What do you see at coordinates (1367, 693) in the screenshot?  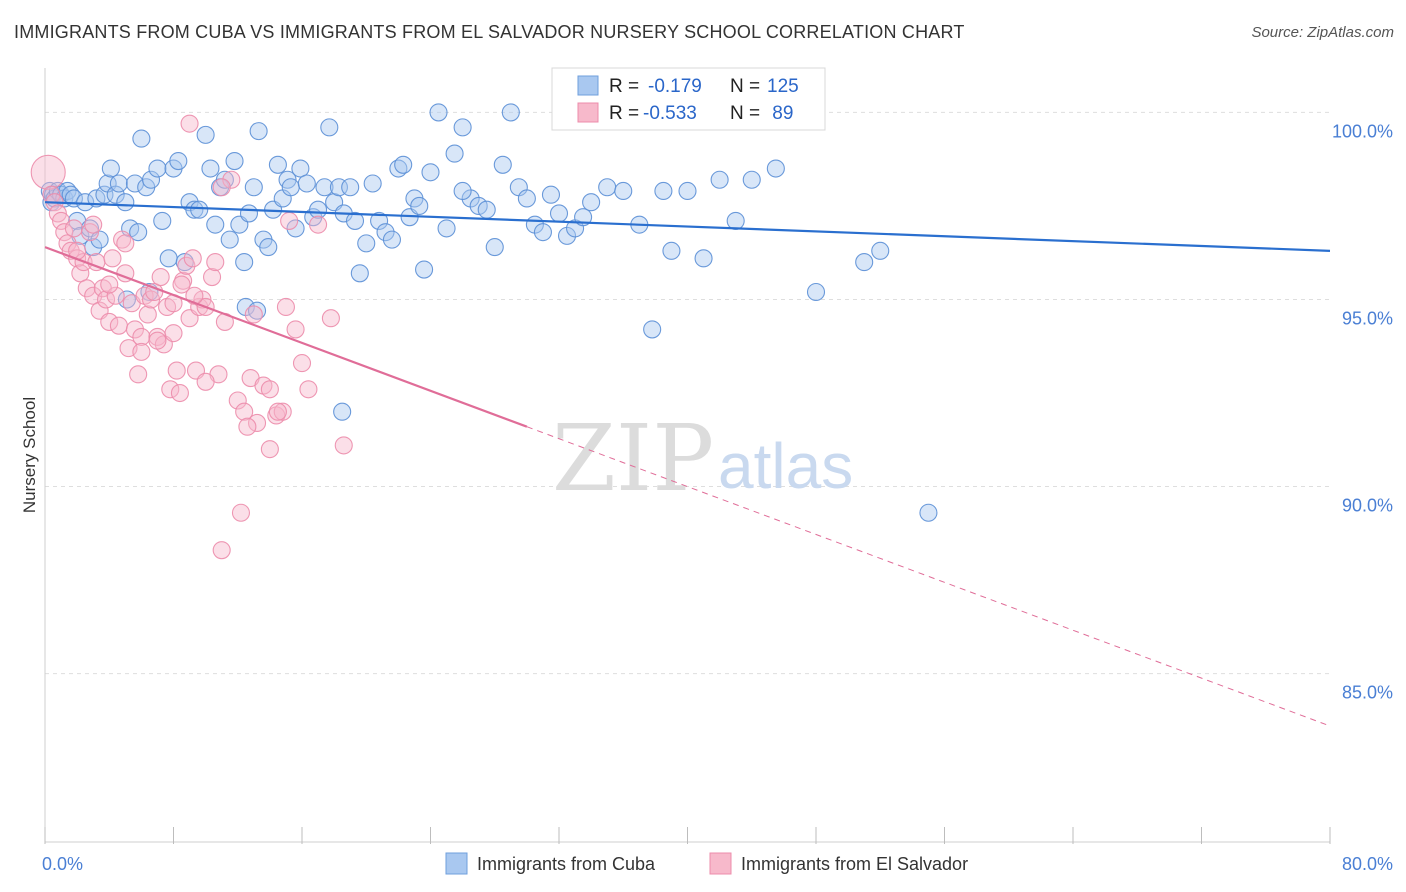 I see `y-tick-label-3: 85.0%` at bounding box center [1367, 693].